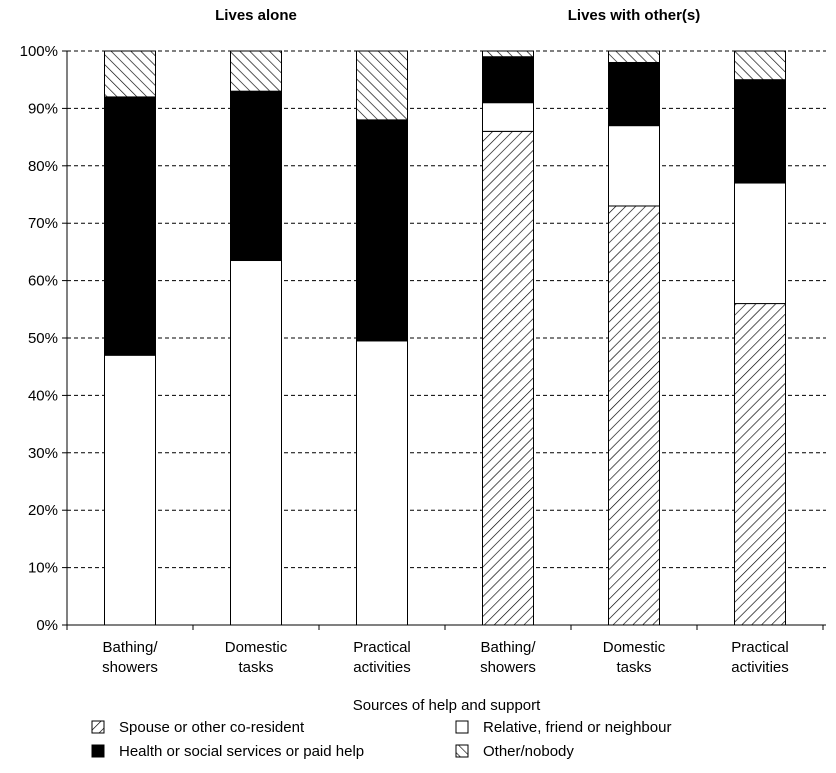  Describe the element at coordinates (447, 705) in the screenshot. I see `x-axis-title: Sources of help and support` at that location.